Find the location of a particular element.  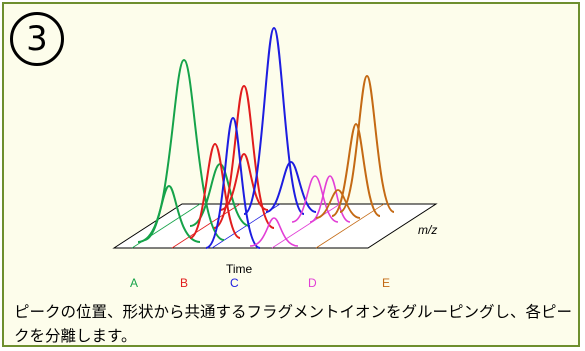

step-number-text: 3 is located at coordinates (37, 39).